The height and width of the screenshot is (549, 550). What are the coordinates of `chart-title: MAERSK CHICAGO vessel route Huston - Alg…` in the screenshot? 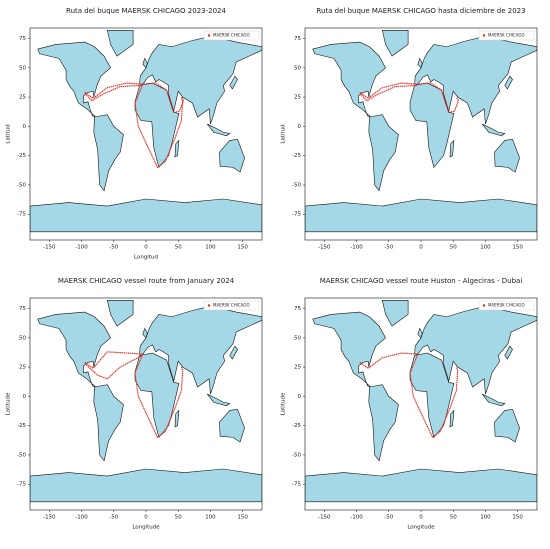 It's located at (421, 281).